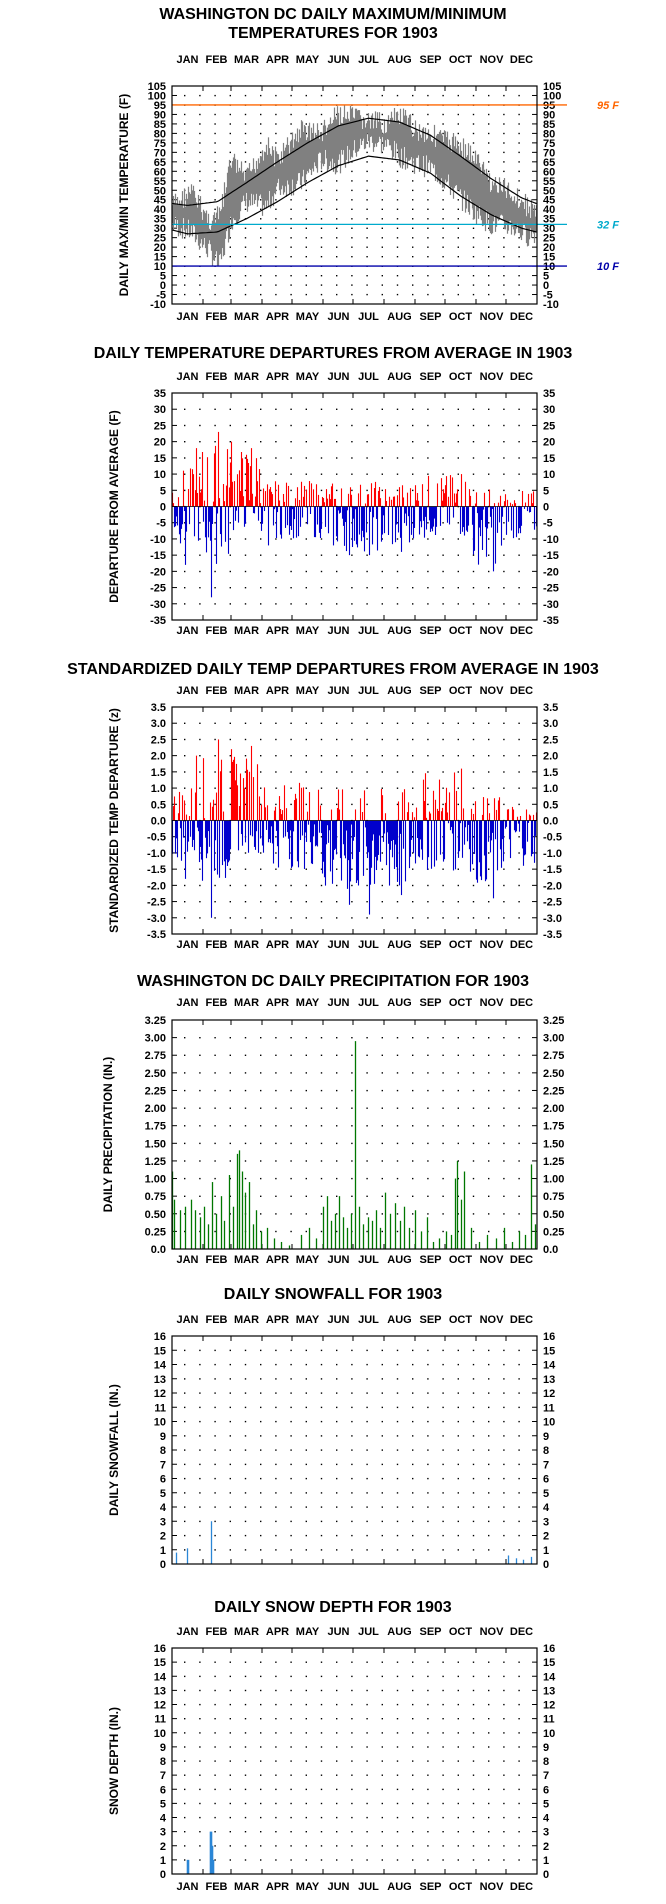 This screenshot has width=666, height=1904. What do you see at coordinates (160, 410) in the screenshot?
I see `y-tick-label-left: 30` at bounding box center [160, 410].